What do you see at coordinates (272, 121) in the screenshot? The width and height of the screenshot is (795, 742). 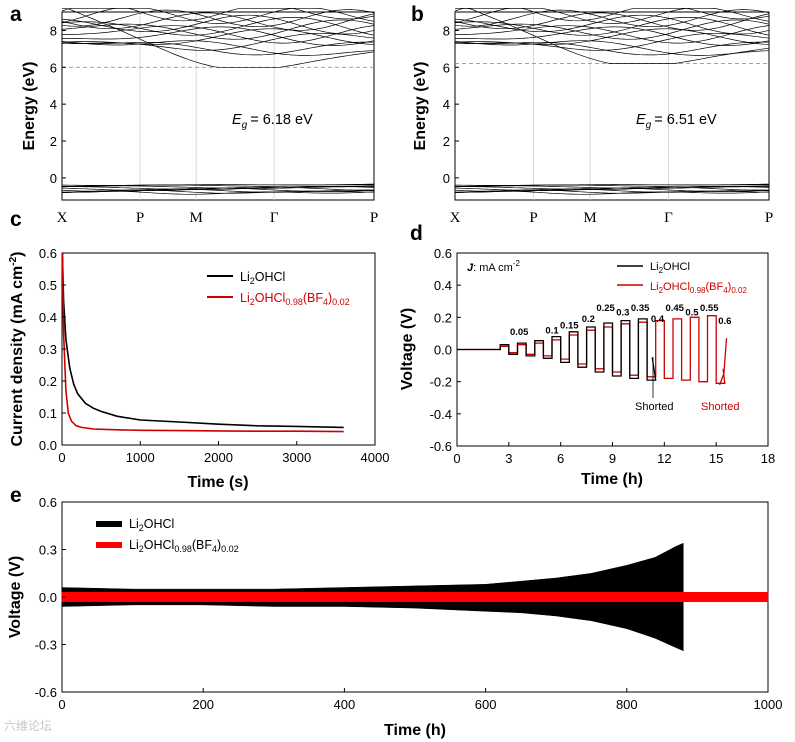 I see `panel-a-bandgap-annotation: Eg = 6.18 eV` at bounding box center [272, 121].